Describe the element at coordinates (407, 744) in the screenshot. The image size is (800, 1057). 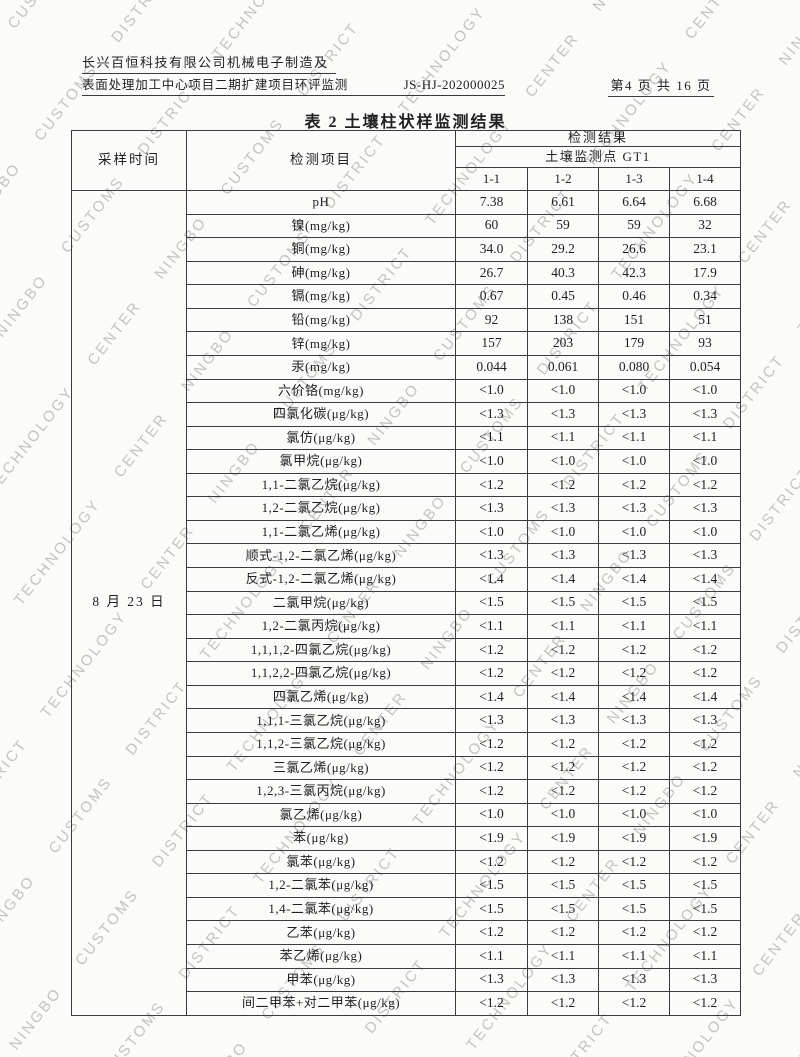
I see `table-row: 1,1,2-三氯乙烷(μg/kg) <1.2 <1.2 <1.2 <1.2` at that location.